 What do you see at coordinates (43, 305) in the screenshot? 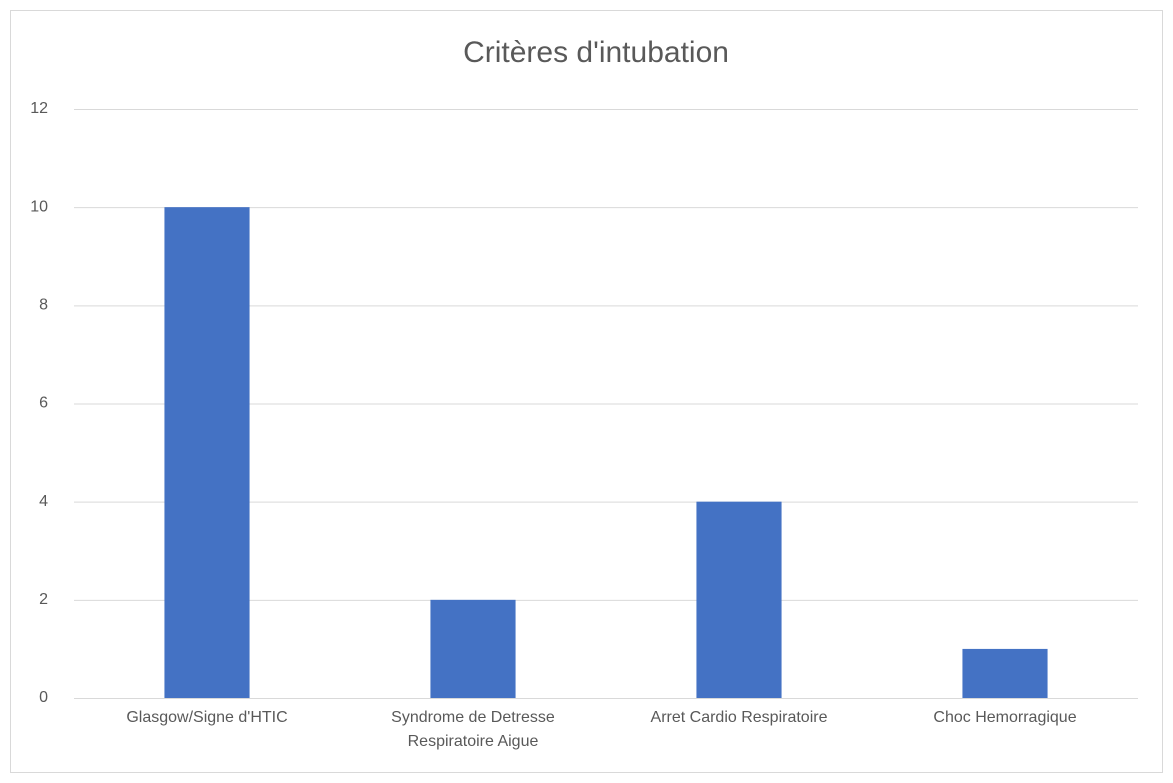
I see `y-tick-label: 8` at bounding box center [43, 305].